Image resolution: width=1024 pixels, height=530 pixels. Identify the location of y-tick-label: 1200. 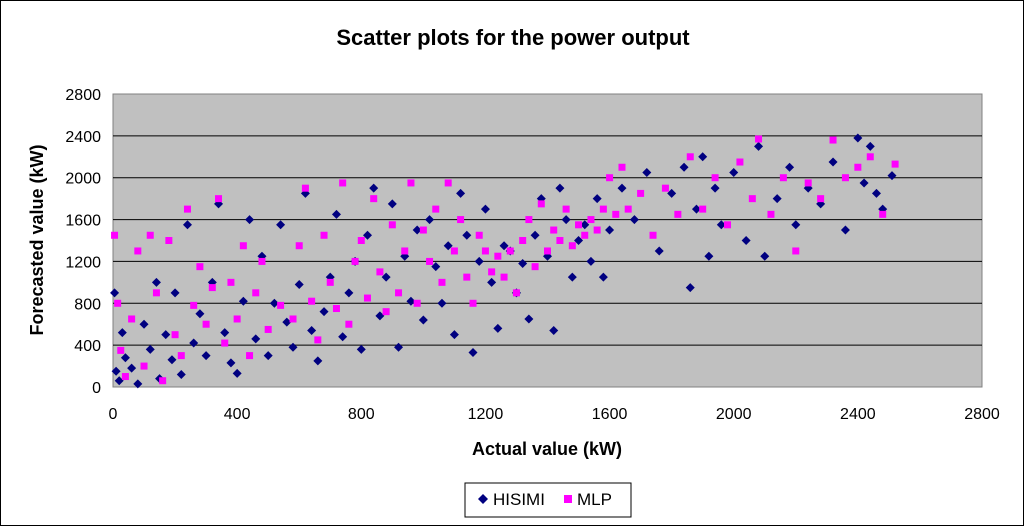
(83, 262).